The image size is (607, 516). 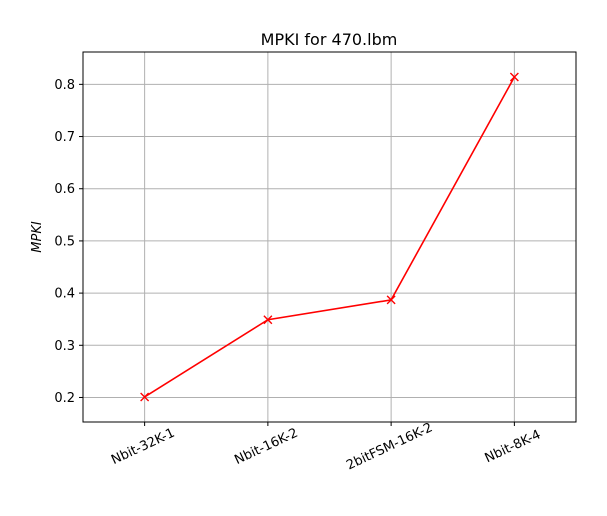 I want to click on y-axis-label: MPKI, so click(x=37, y=237).